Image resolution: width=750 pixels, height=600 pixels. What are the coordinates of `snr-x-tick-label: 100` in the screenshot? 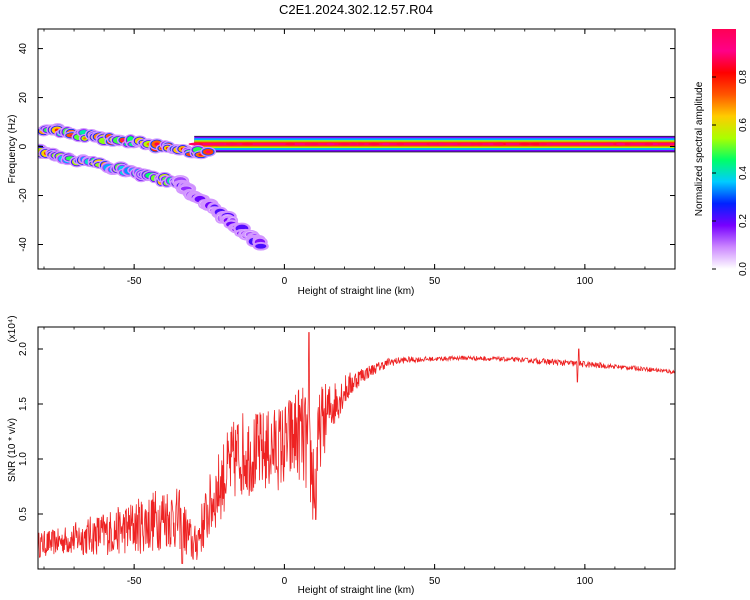 It's located at (585, 581).